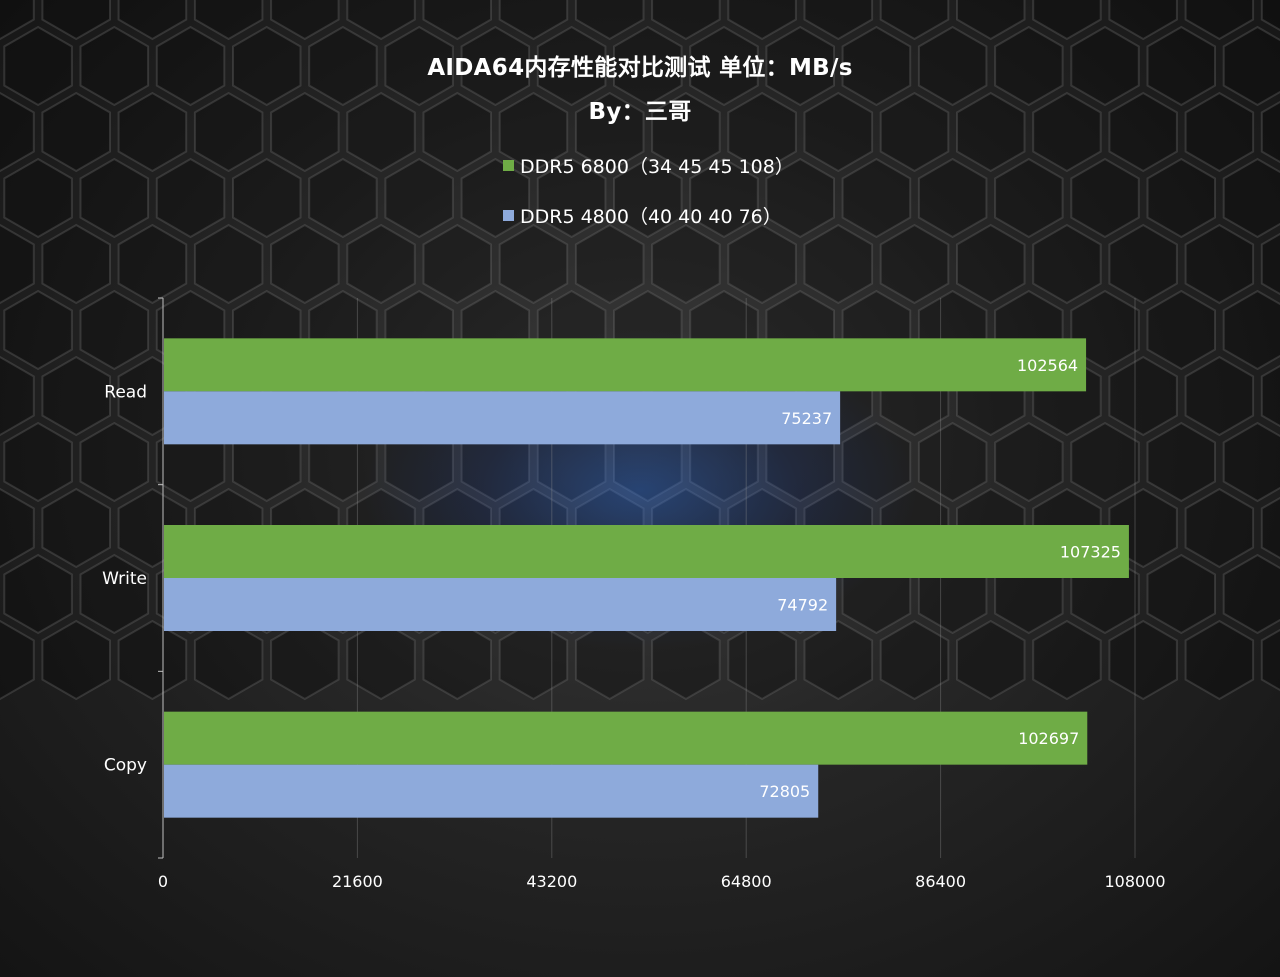  I want to click on data-label: 102697, so click(1048, 738).